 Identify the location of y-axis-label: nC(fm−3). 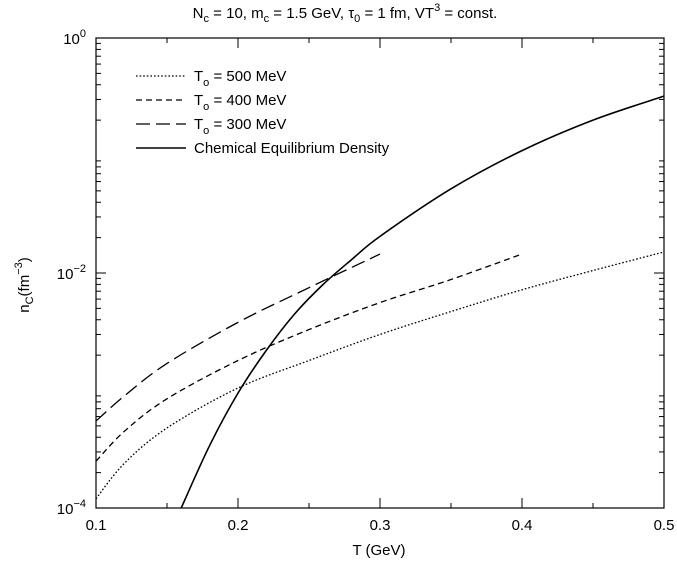
(24, 285).